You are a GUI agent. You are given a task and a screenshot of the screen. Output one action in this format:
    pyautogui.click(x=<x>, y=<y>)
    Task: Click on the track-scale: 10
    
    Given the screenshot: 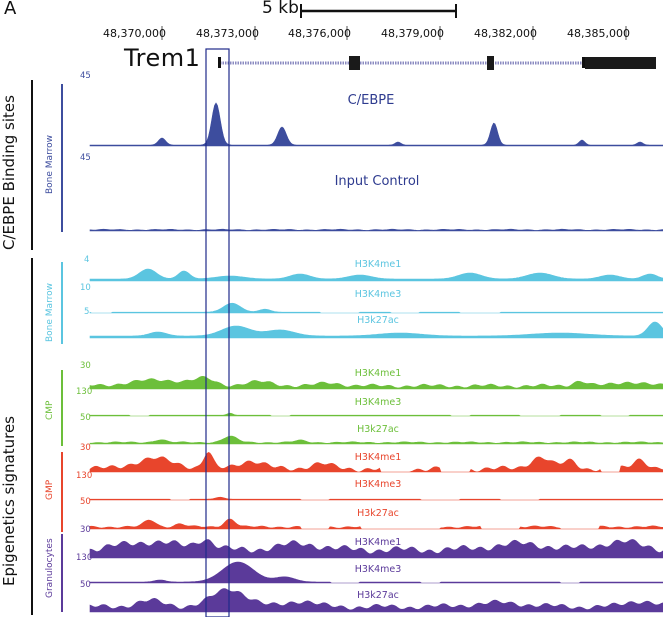 What is the action you would take?
    pyautogui.click(x=85, y=288)
    